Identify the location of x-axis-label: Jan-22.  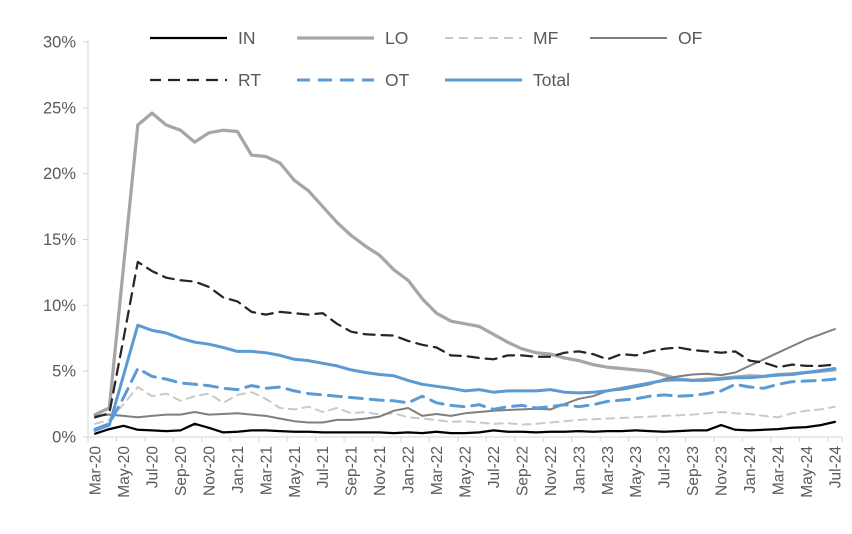
(409, 469).